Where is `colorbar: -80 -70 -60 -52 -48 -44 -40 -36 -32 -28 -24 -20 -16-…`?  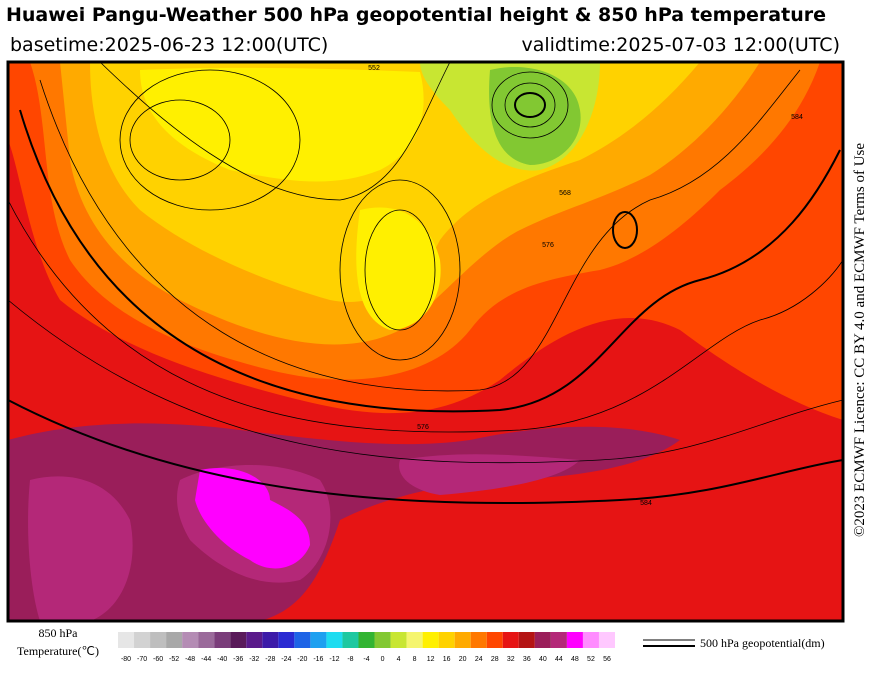
colorbar: -80 -70 -60 -52 -48 -44 -40 -36 -32 -28 -24 -20 -16-… is located at coordinates (366, 647).